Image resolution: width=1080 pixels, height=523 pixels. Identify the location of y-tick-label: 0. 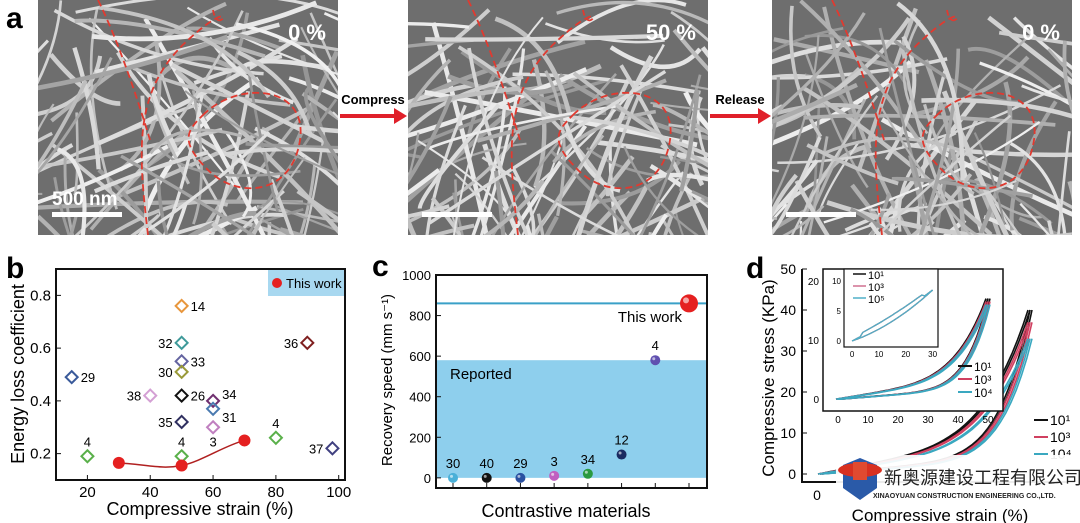
(792, 474).